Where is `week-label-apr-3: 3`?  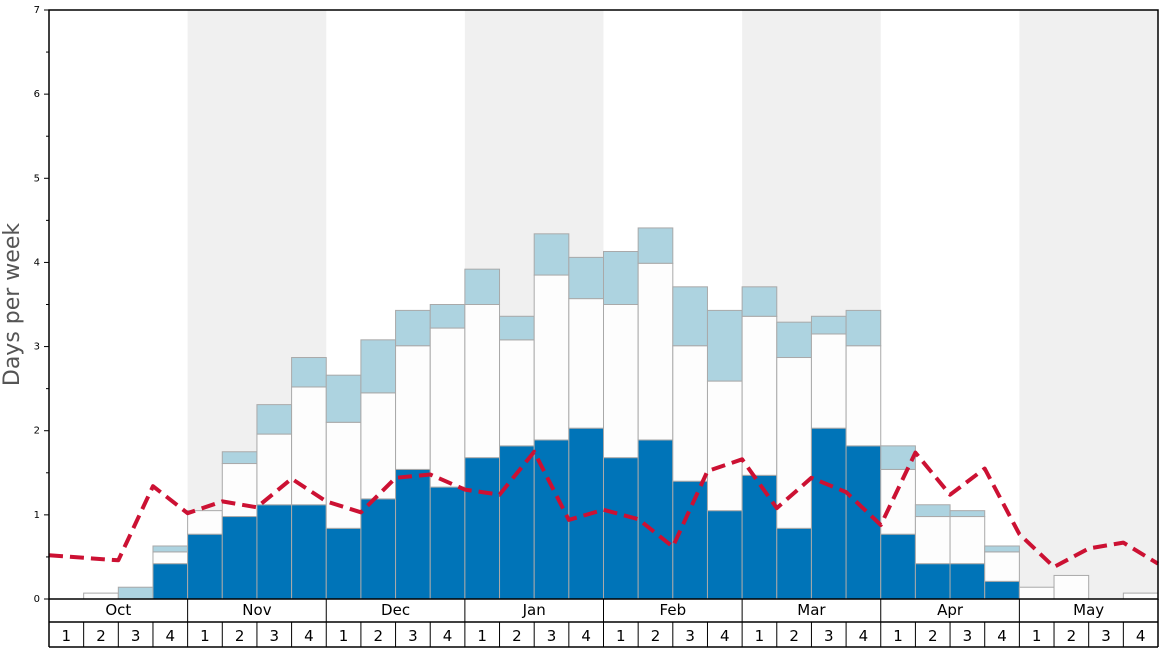 week-label-apr-3: 3 is located at coordinates (968, 636).